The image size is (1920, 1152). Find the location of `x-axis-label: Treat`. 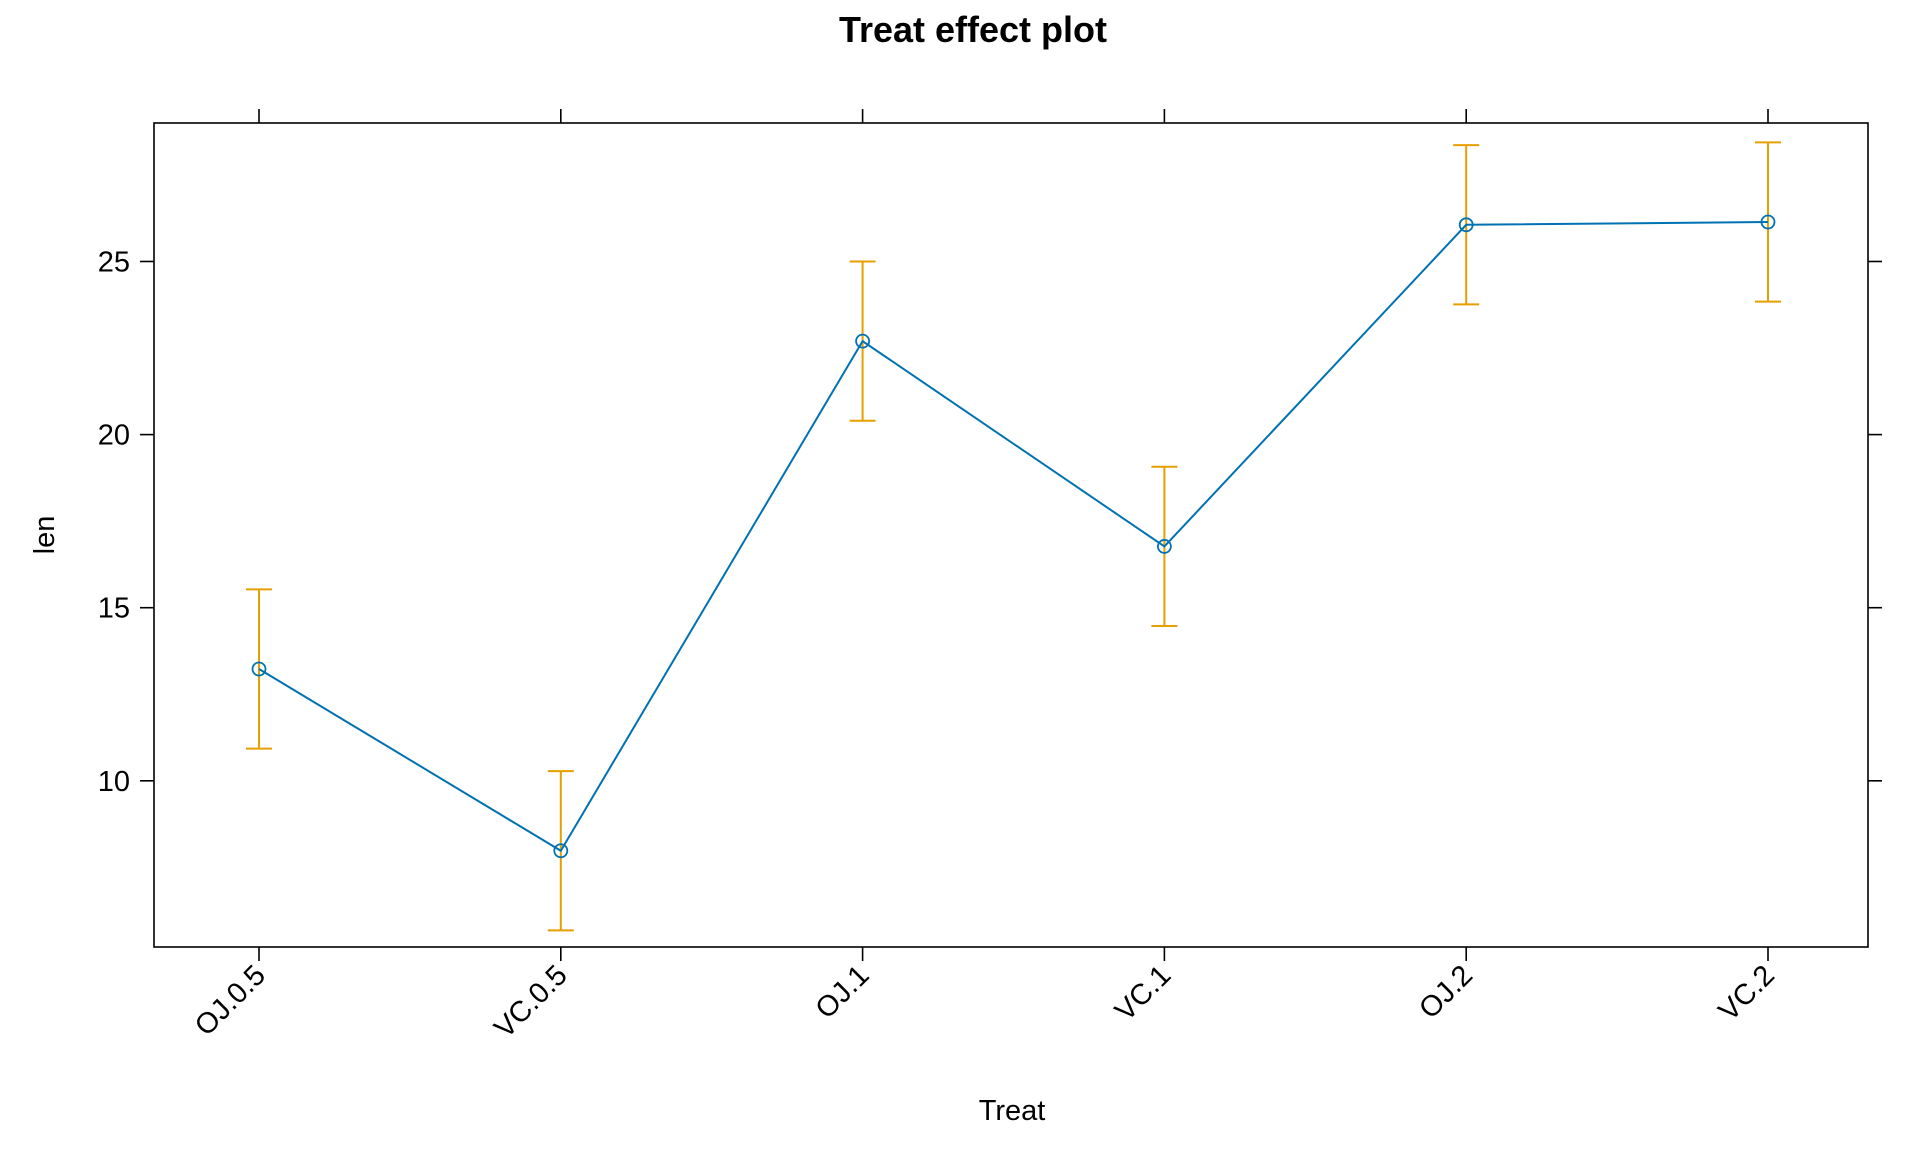

x-axis-label: Treat is located at coordinates (1012, 1111).